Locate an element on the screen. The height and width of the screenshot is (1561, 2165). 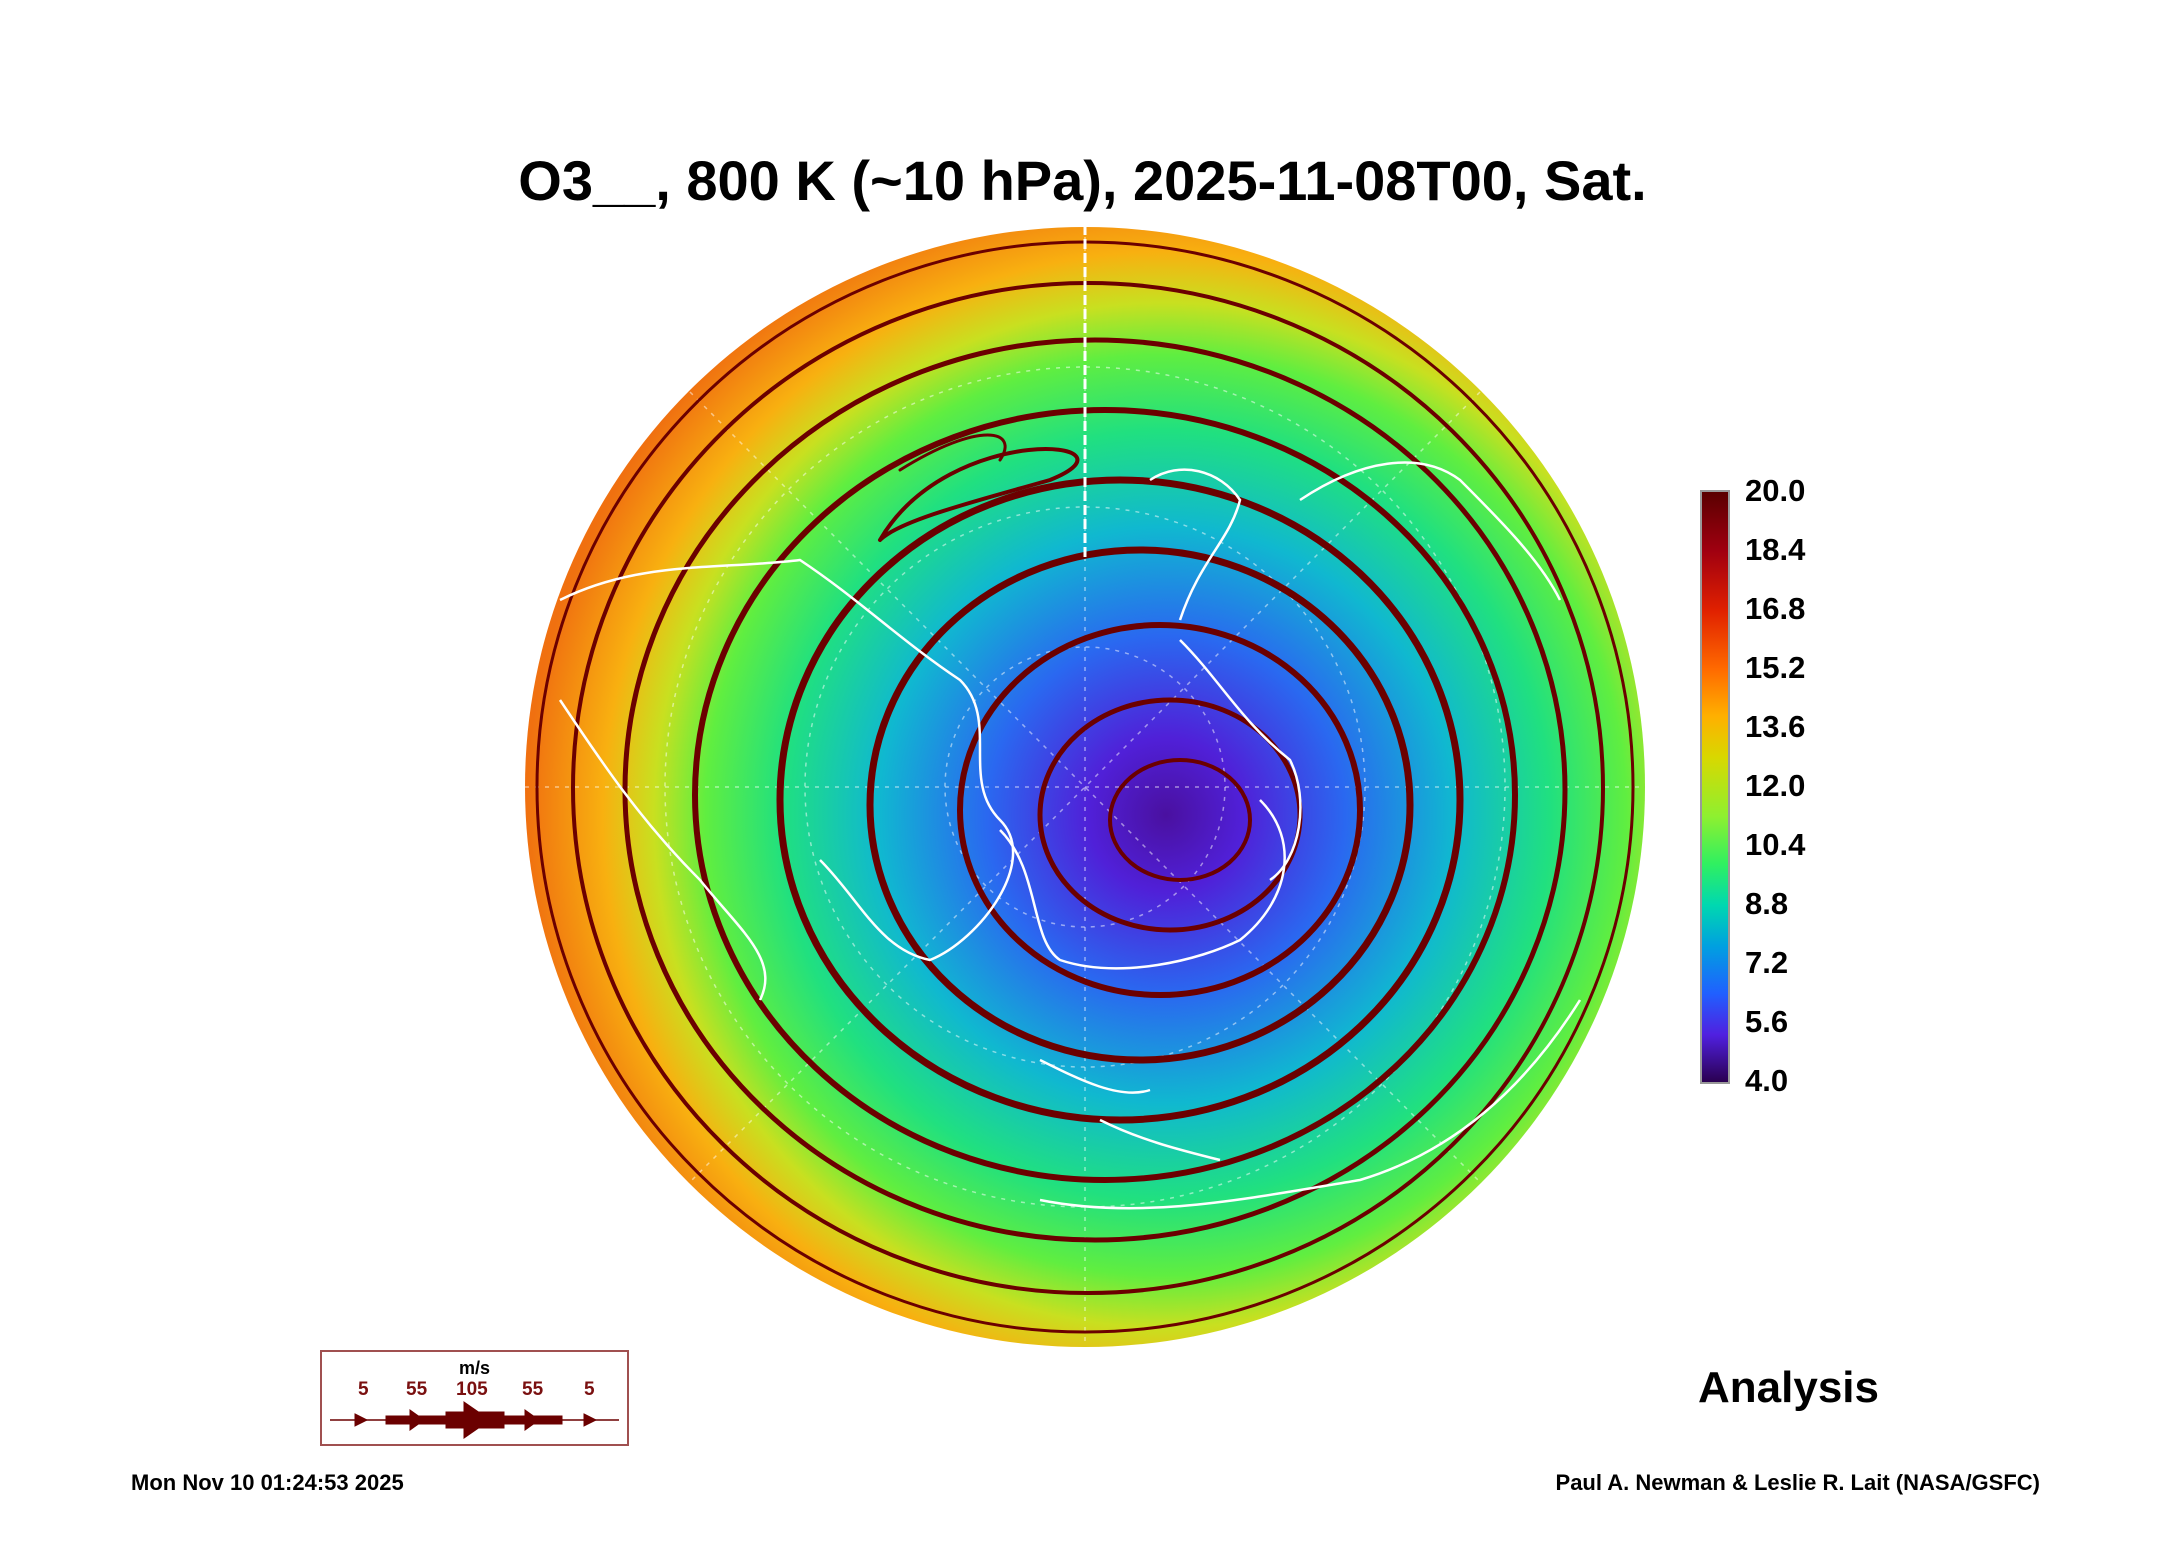
colorbar-label: 8.8 is located at coordinates (1767, 903).